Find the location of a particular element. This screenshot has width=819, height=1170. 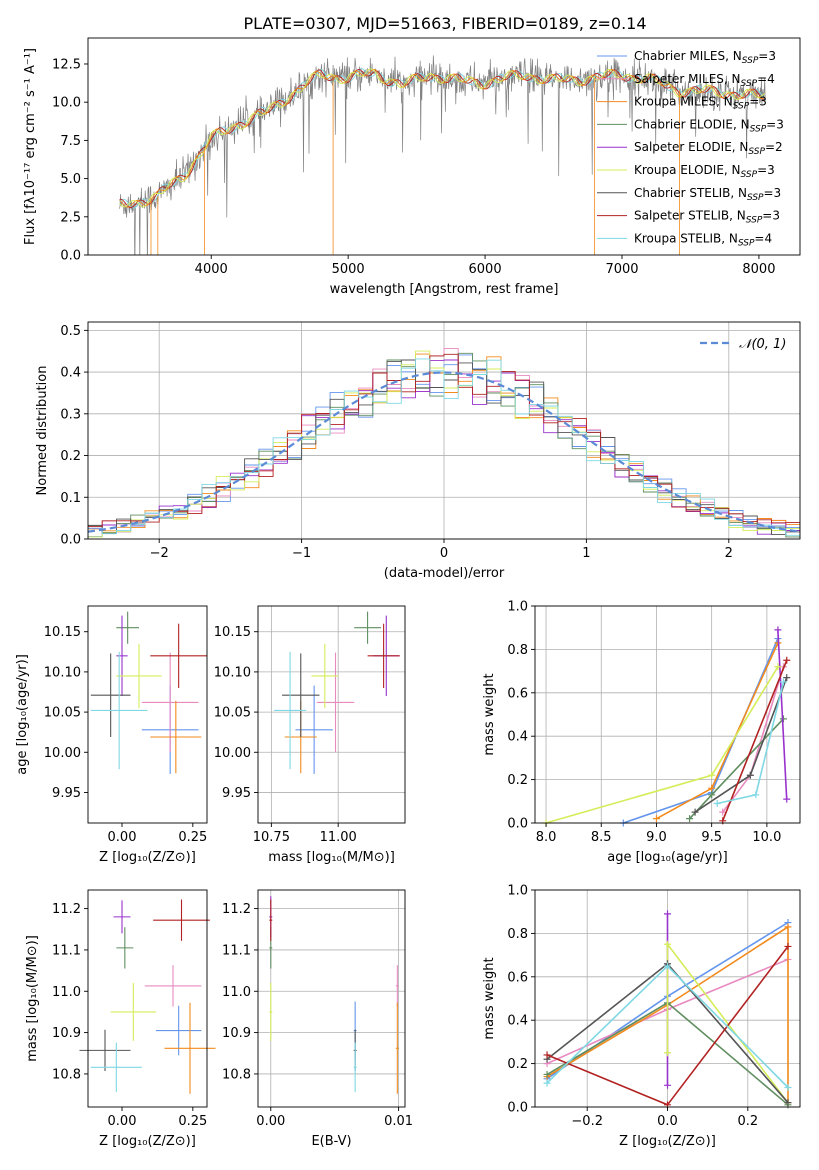

legend-entry-name: Chabrier STELIB, N is located at coordinates (690, 193).